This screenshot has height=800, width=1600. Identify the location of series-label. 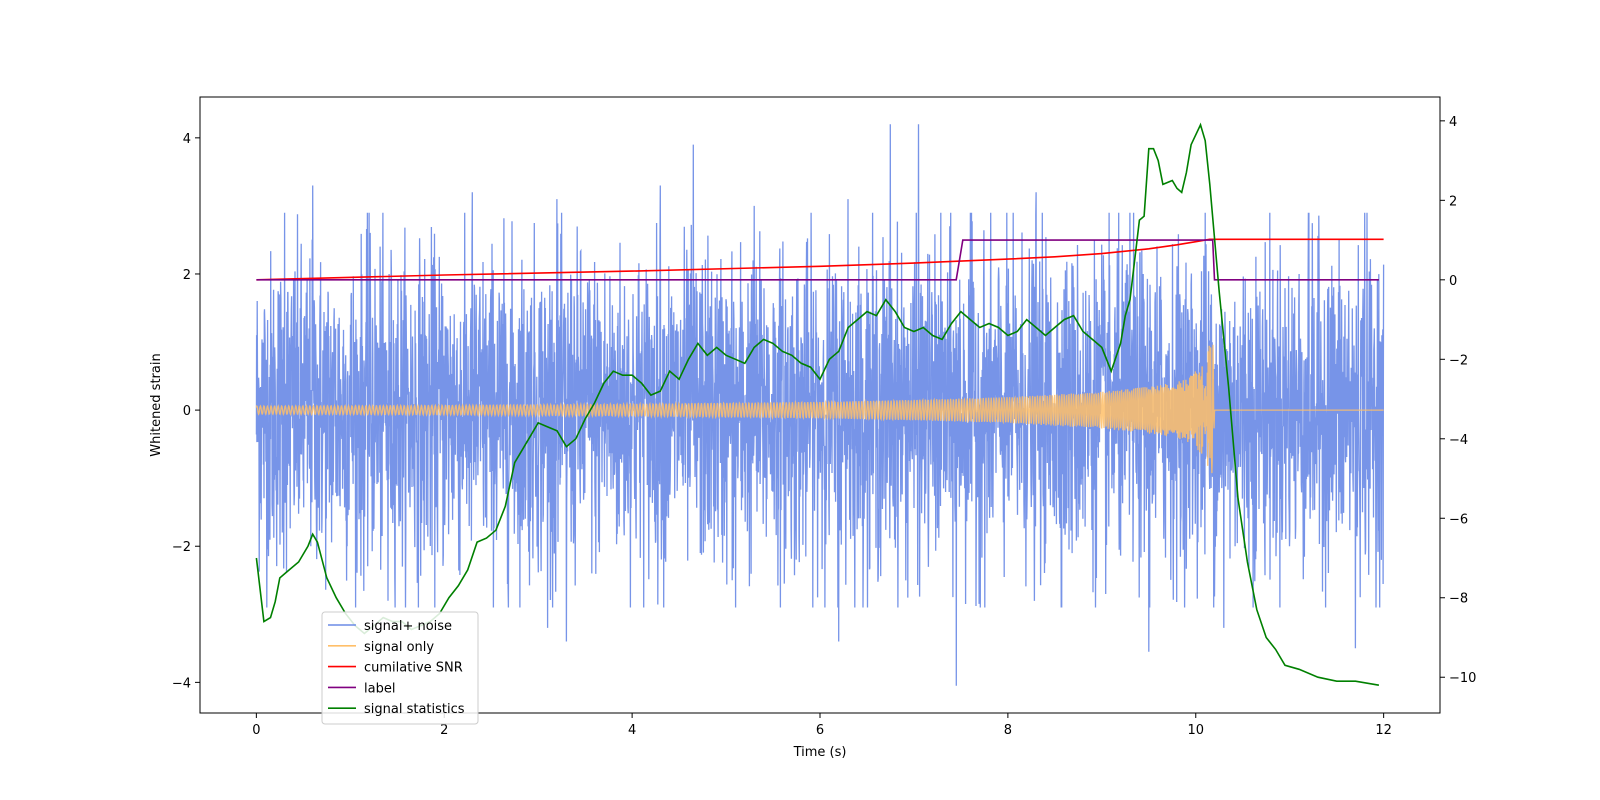
(817, 260).